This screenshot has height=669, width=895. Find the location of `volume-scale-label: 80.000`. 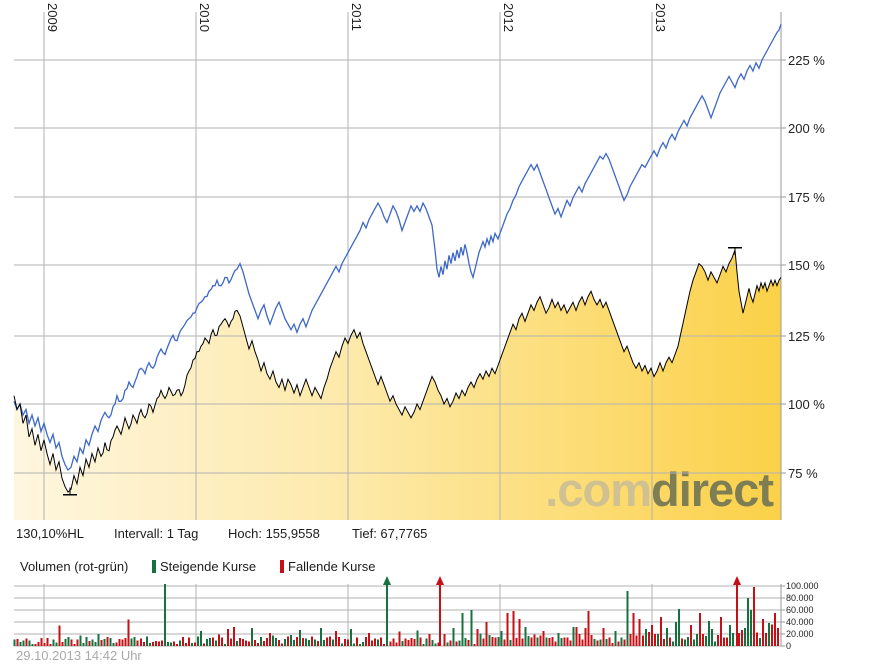

volume-scale-label: 80.000 is located at coordinates (800, 598).